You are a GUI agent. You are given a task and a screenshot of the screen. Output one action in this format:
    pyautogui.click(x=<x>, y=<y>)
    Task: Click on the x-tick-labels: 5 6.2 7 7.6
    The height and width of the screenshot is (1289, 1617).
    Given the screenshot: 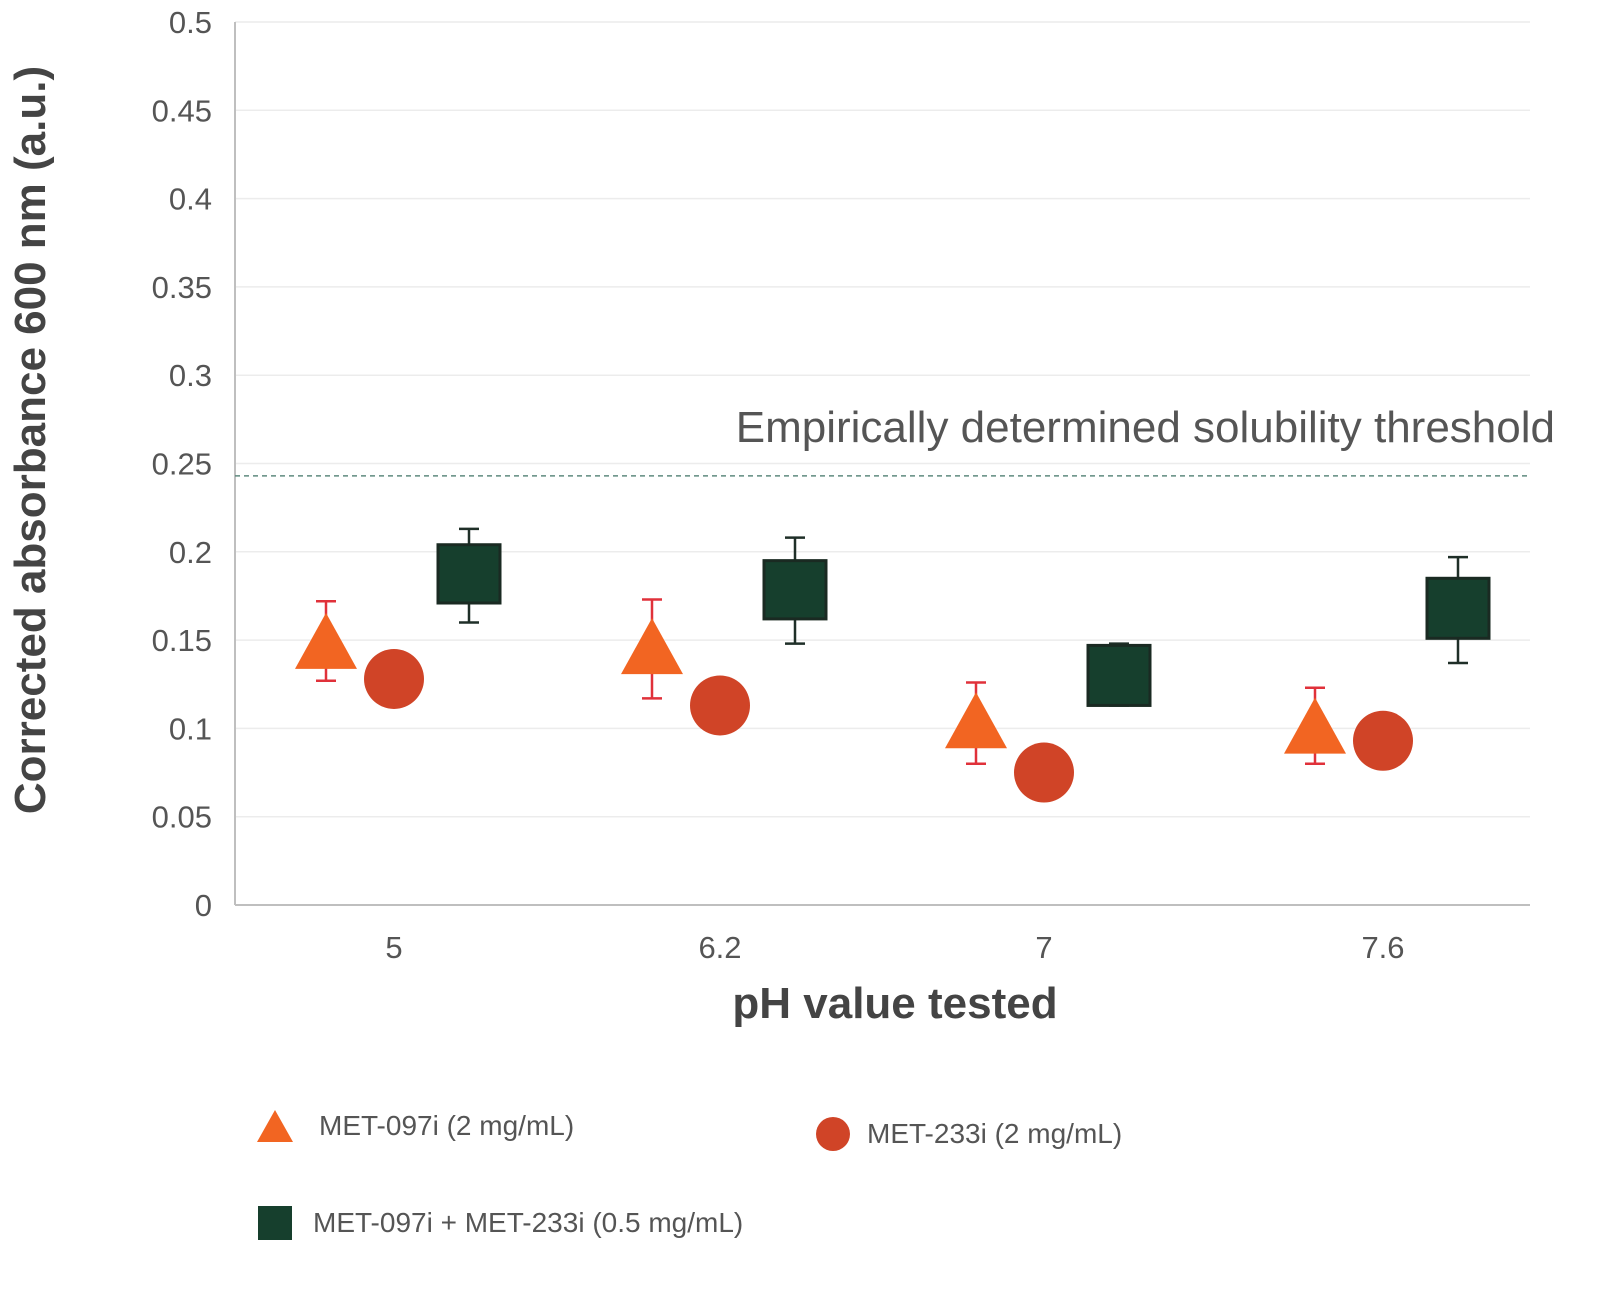 What is the action you would take?
    pyautogui.click(x=894, y=947)
    